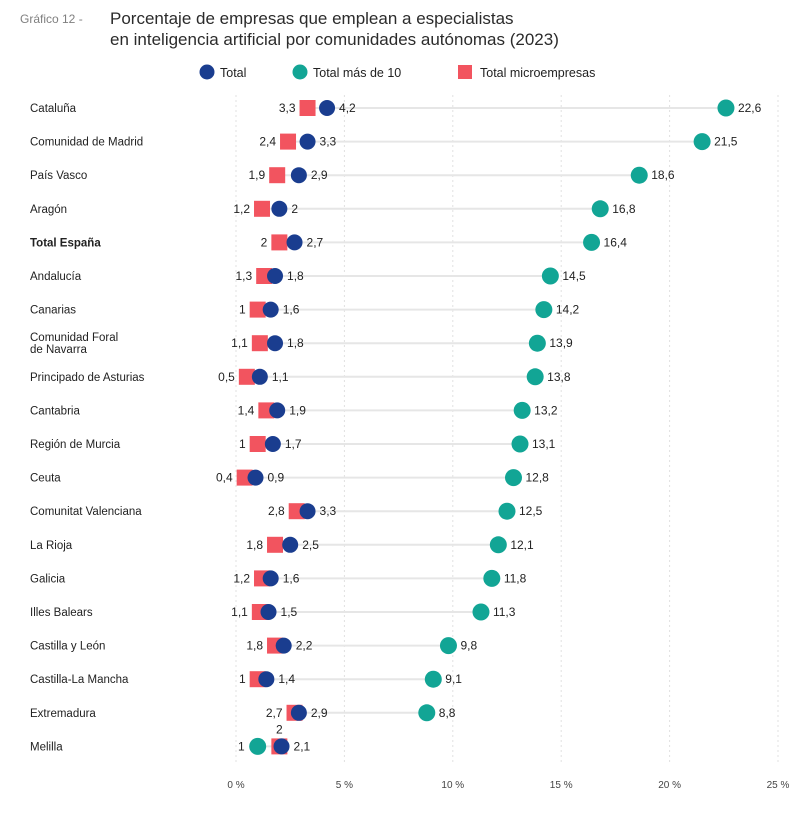 The image size is (800, 814). I want to click on x-tick-label: 5 %, so click(344, 785).